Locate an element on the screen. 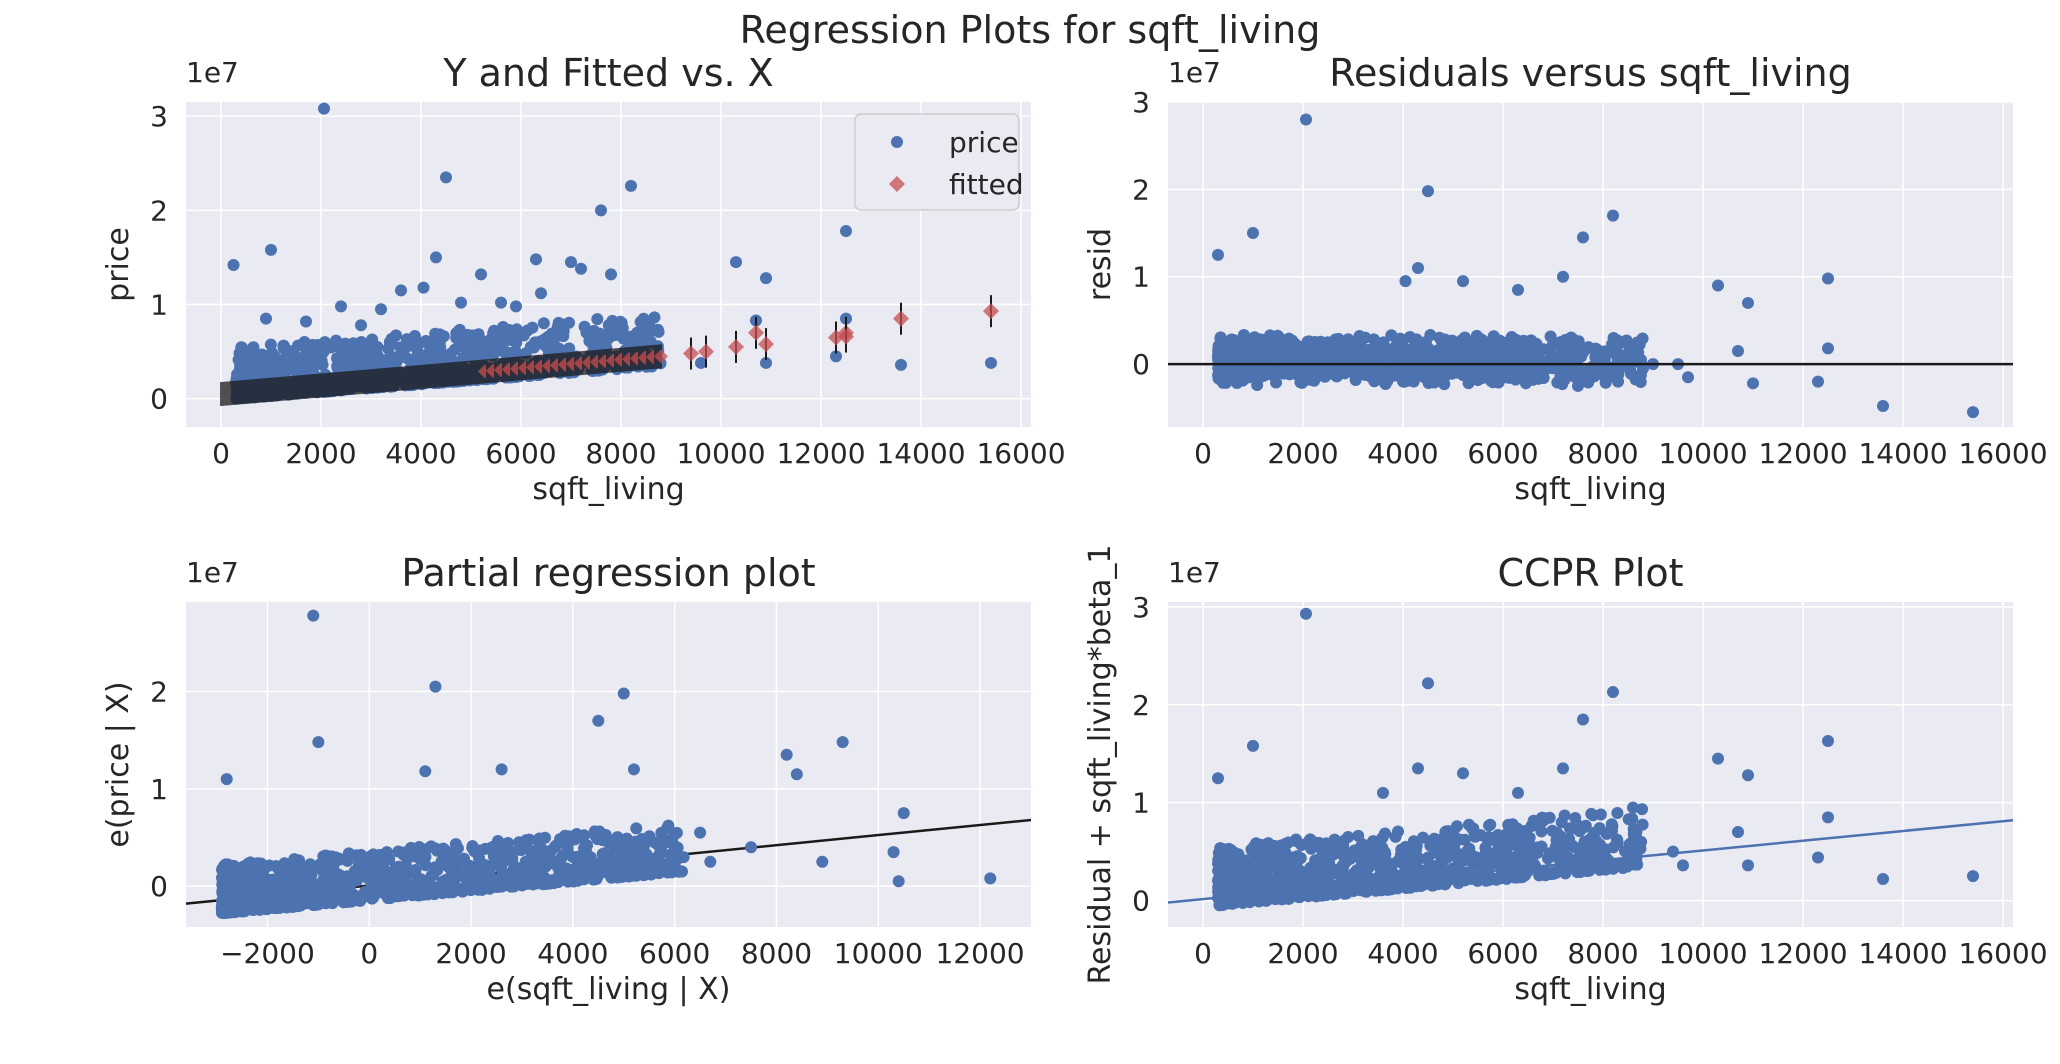  y-tick-label: 0 is located at coordinates (159, 886).